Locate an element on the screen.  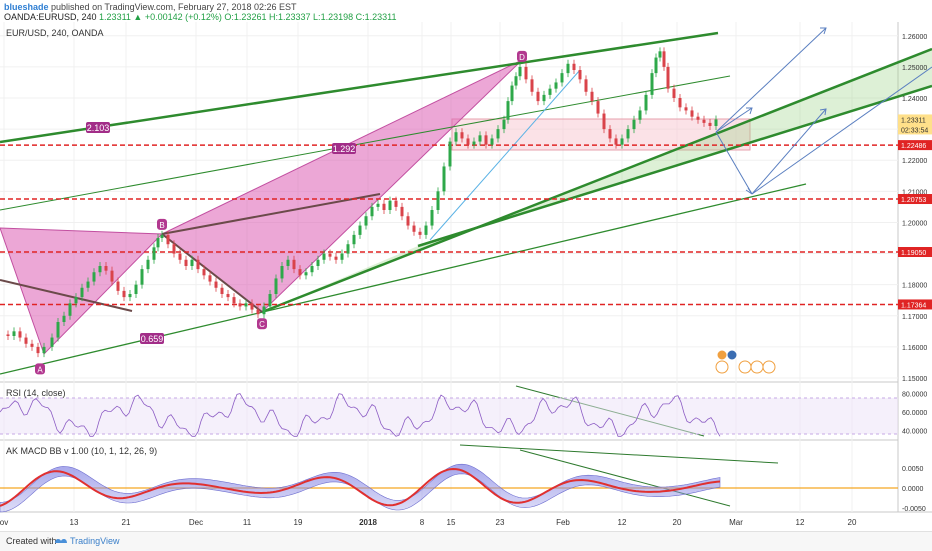
rsi-tick-label: 80.0000 is located at coordinates (914, 394).